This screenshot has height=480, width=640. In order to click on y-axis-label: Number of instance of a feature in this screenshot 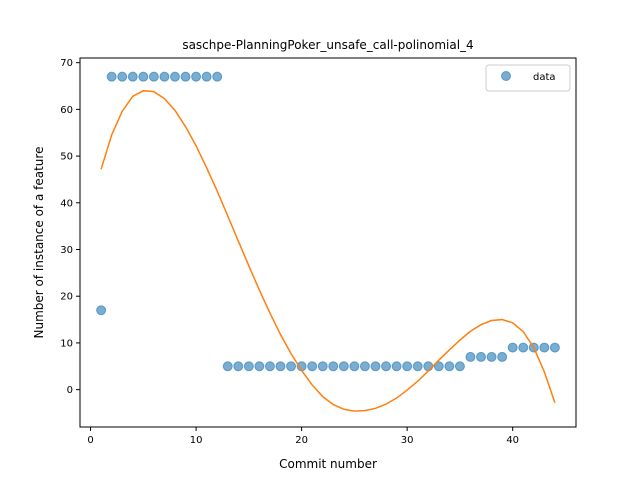, I will do `click(39, 243)`.